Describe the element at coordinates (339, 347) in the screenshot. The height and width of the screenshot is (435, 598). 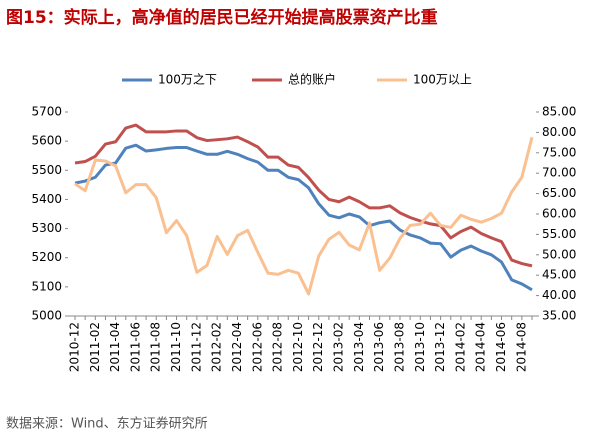
I see `x-tick-label: 2013-02` at that location.